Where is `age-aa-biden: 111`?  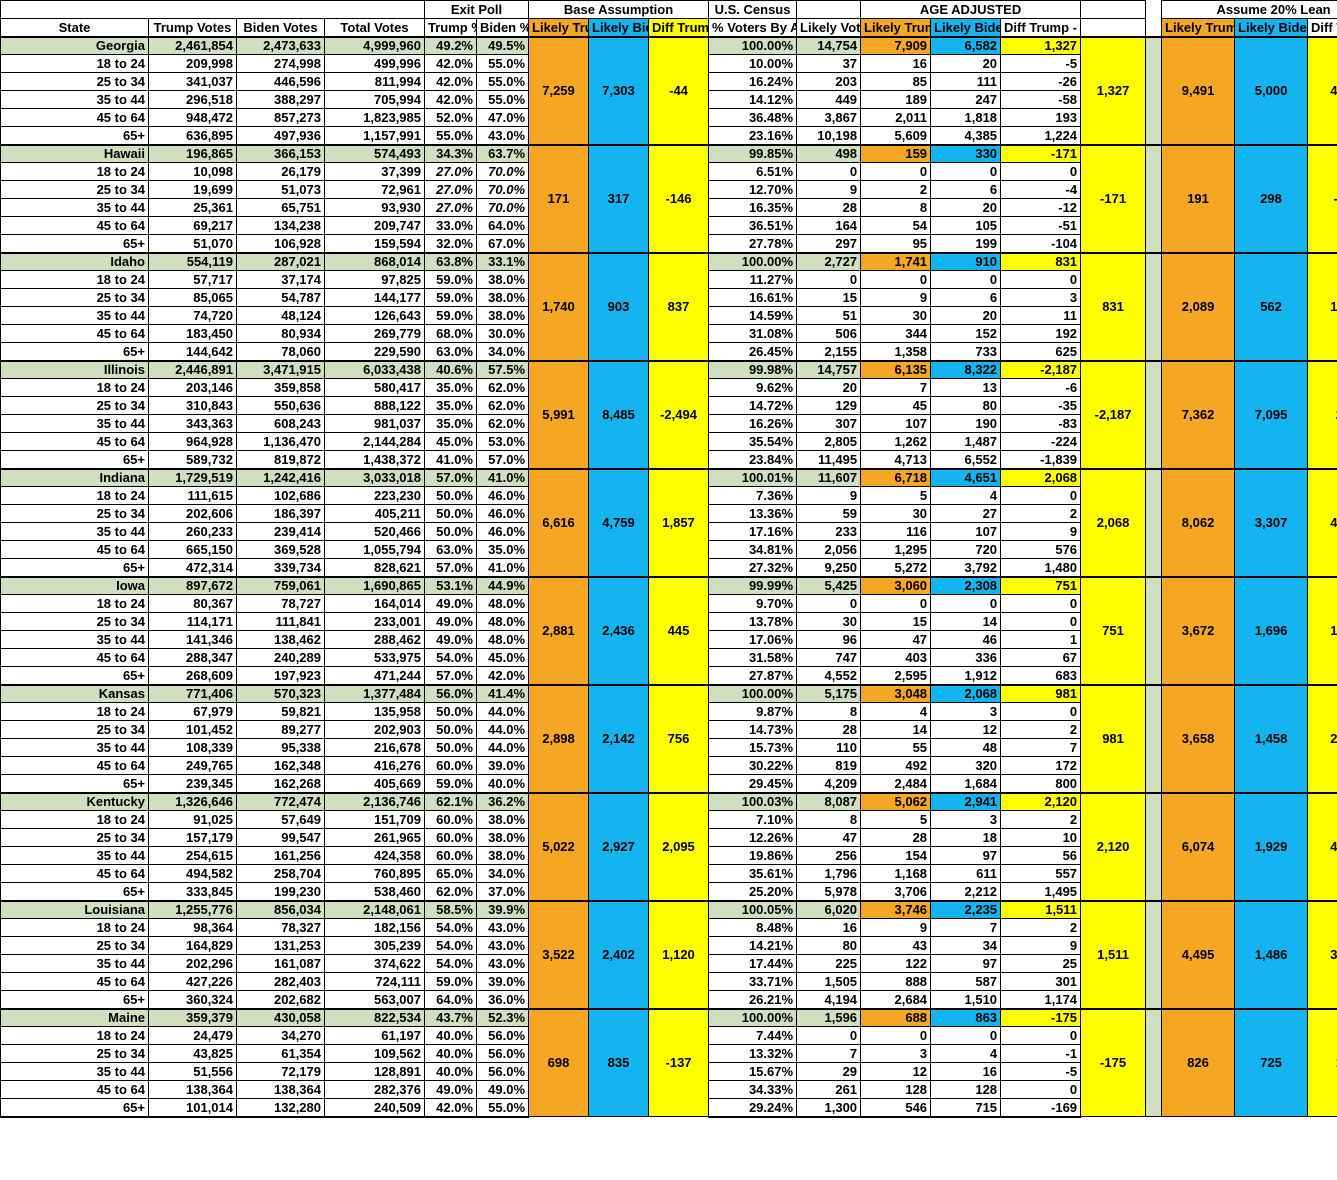 age-aa-biden: 111 is located at coordinates (966, 81).